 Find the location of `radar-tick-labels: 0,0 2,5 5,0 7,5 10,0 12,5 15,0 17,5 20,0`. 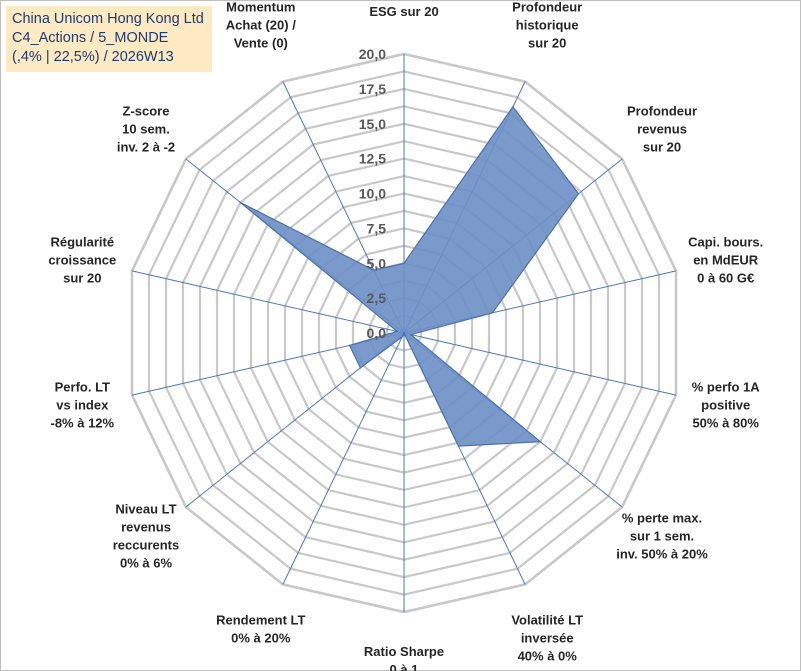

radar-tick-labels: 0,0 2,5 5,0 7,5 10,0 12,5 15,0 17,5 20,0 is located at coordinates (372, 193).